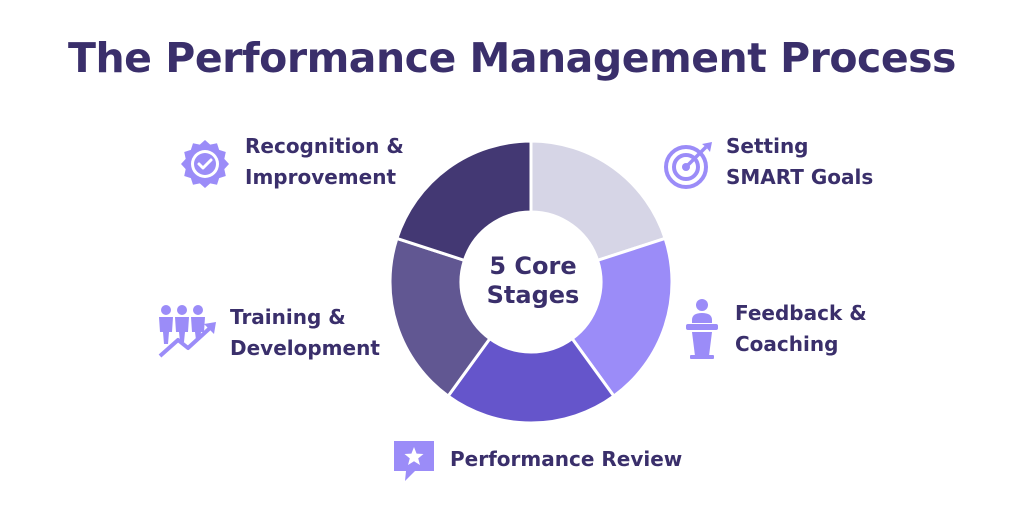  I want to click on stage-label-line2: Improvement, so click(321, 177).